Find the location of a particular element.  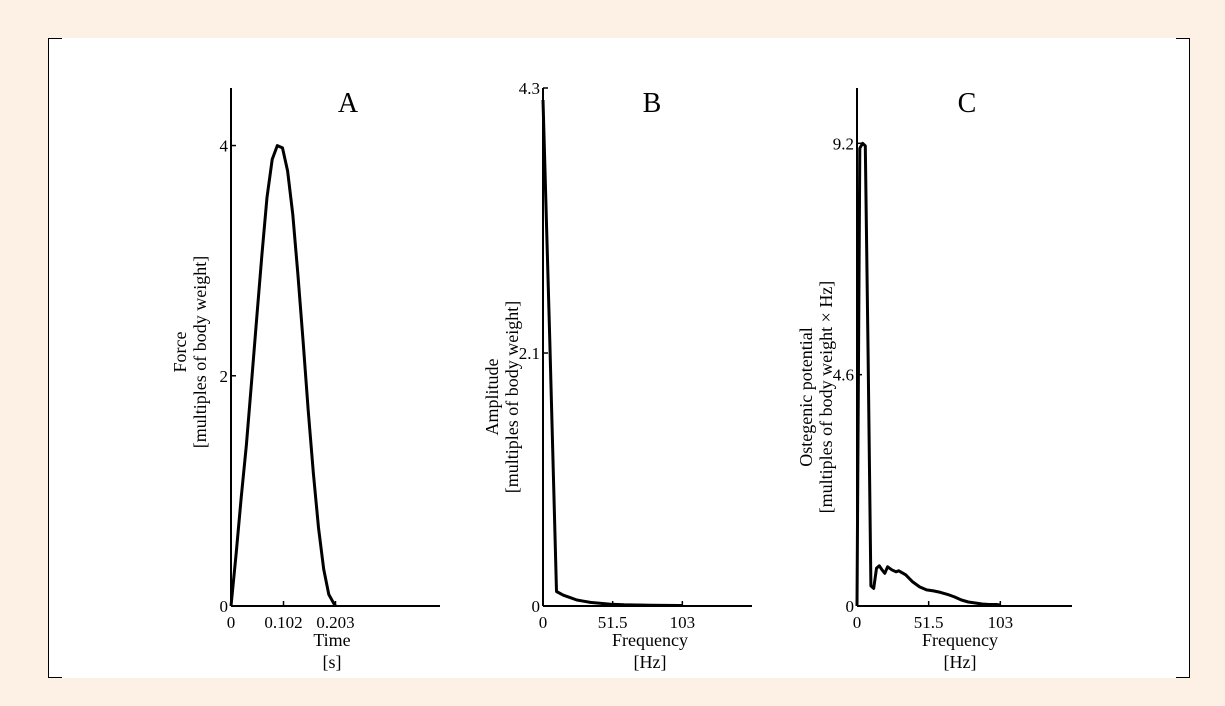

y-tick-label: 2.1 is located at coordinates (529, 353).